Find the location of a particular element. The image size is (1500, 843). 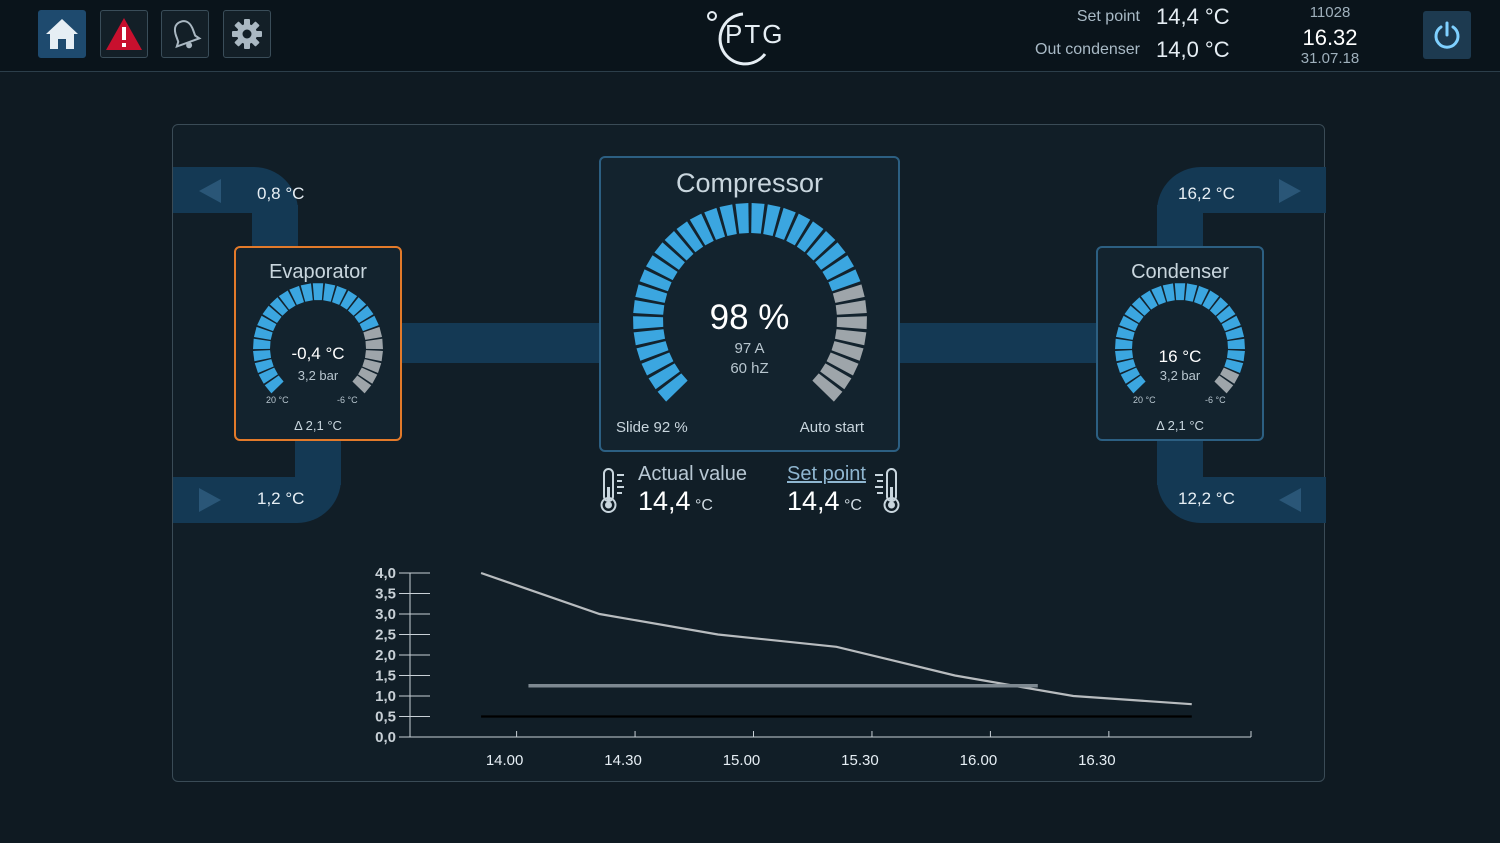

evaporator-gauge is located at coordinates (318, 338).